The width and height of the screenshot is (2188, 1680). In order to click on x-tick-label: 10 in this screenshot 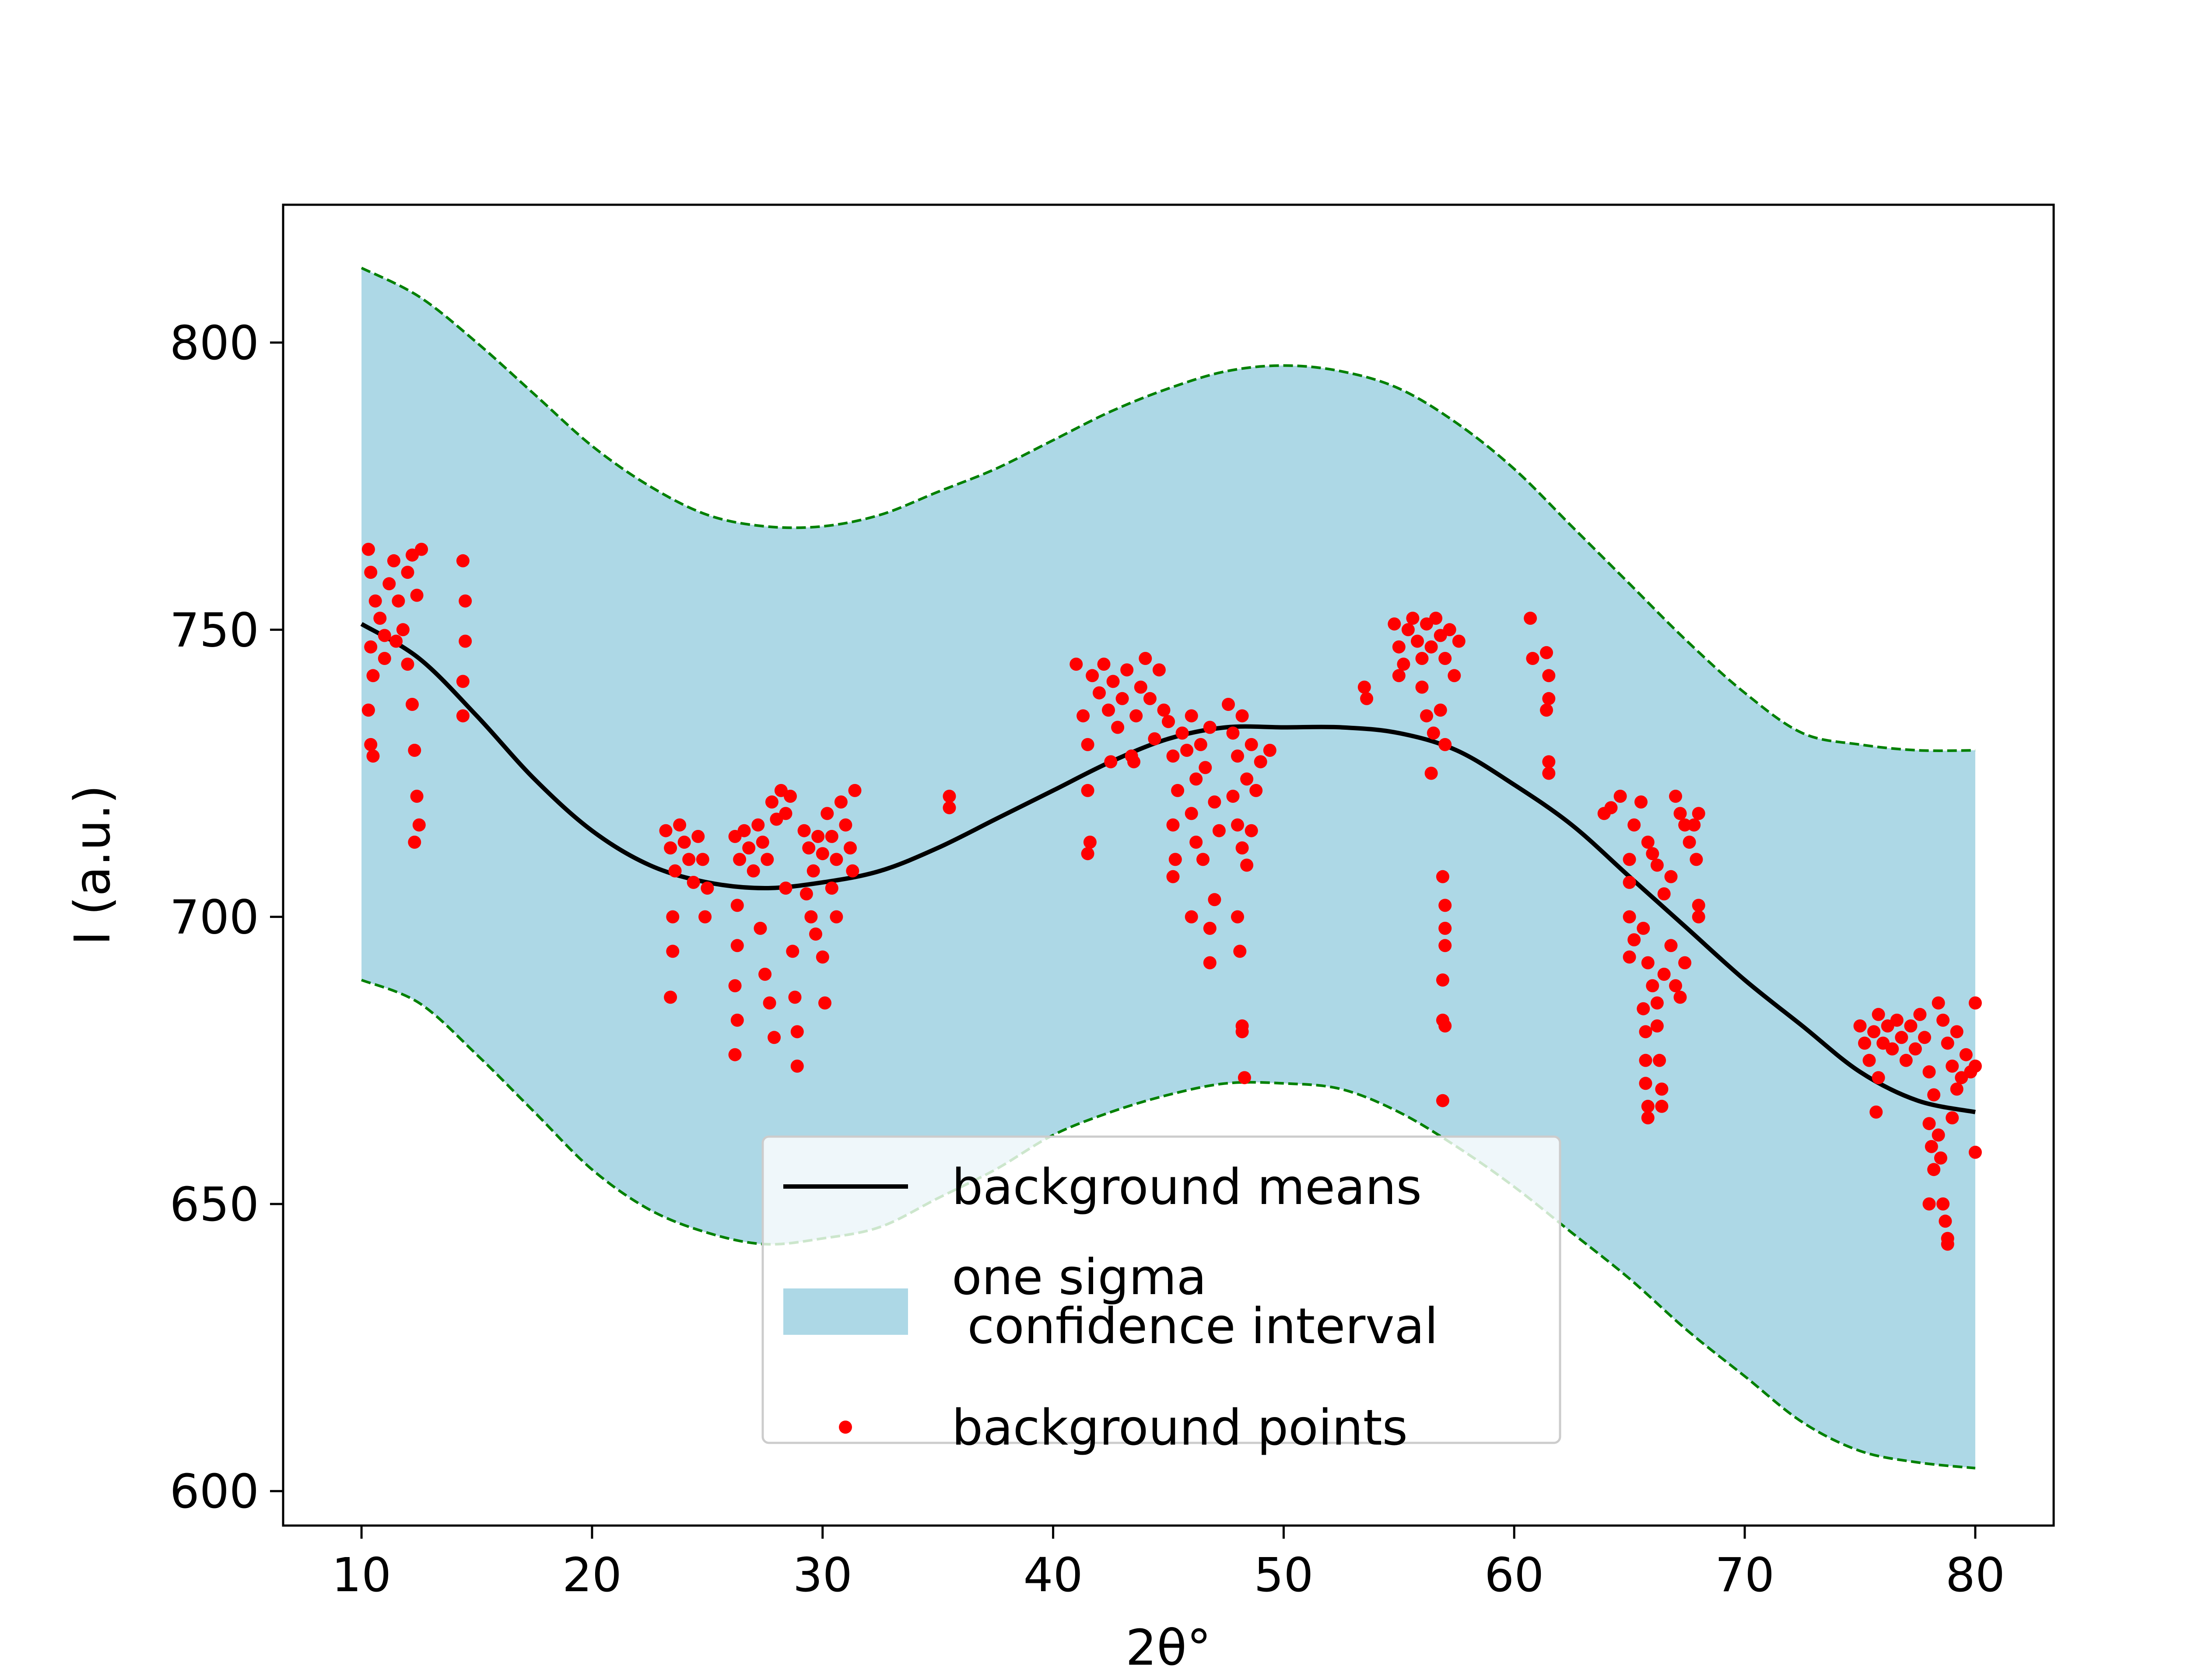, I will do `click(361, 1575)`.